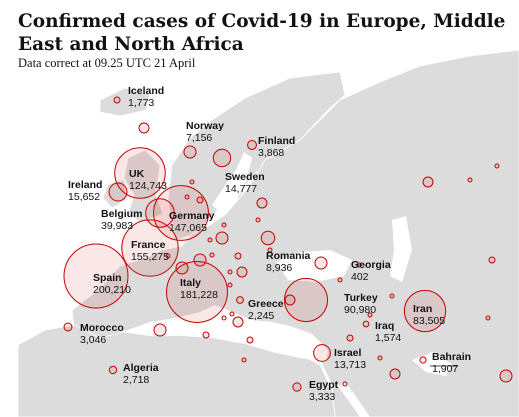 The height and width of the screenshot is (417, 519). Describe the element at coordinates (324, 385) in the screenshot. I see `label-egypt-name: Egypt` at that location.